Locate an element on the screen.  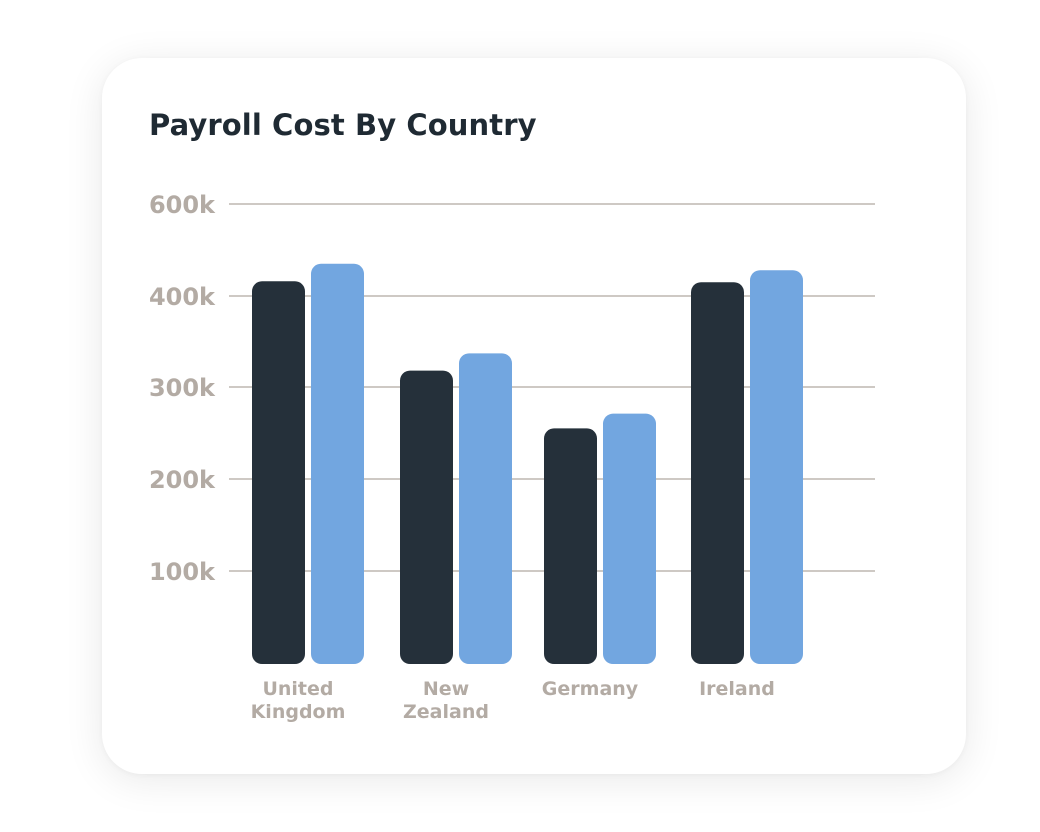
y-tick-label: 600k is located at coordinates (182, 205).